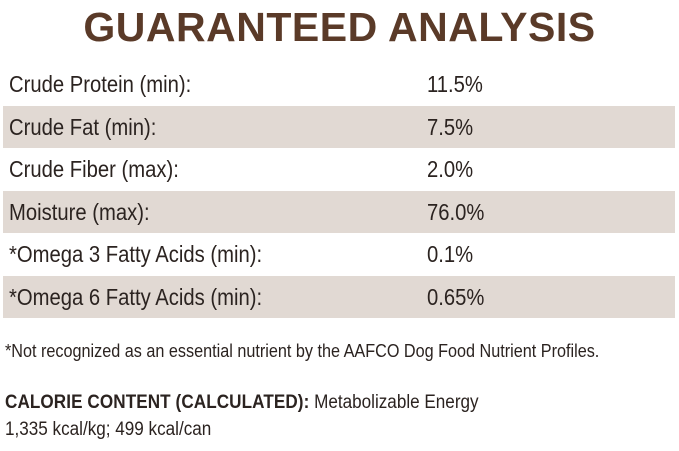  I want to click on page-title: GUARANTEED ANALYSIS, so click(339, 27).